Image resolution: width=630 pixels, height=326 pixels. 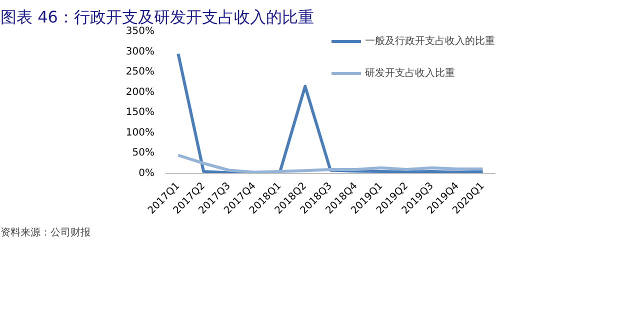 I want to click on y-tick-label: 0%, so click(x=146, y=173).